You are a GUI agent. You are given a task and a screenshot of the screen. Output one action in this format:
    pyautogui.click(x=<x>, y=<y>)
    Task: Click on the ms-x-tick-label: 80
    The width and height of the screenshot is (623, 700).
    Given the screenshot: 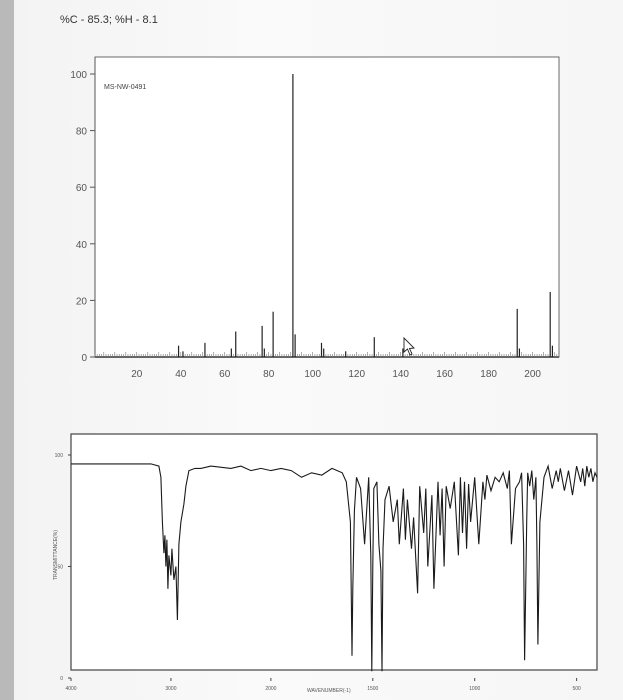 What is the action you would take?
    pyautogui.click(x=269, y=374)
    